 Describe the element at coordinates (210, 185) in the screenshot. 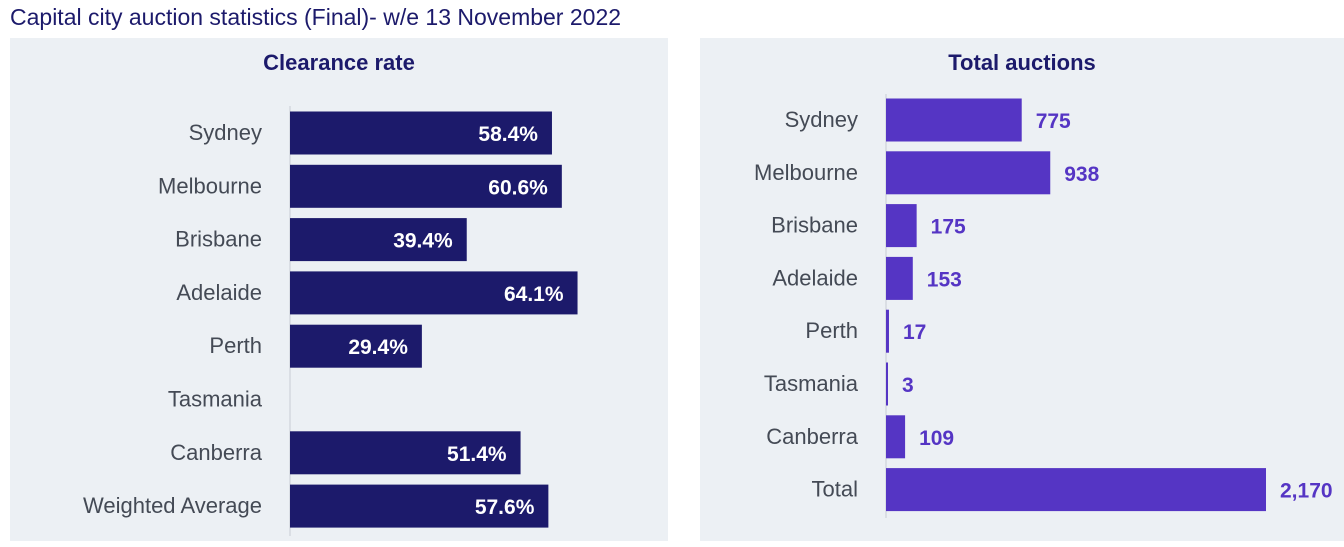

I see `clearance-label-melbourne: Melbourne` at that location.